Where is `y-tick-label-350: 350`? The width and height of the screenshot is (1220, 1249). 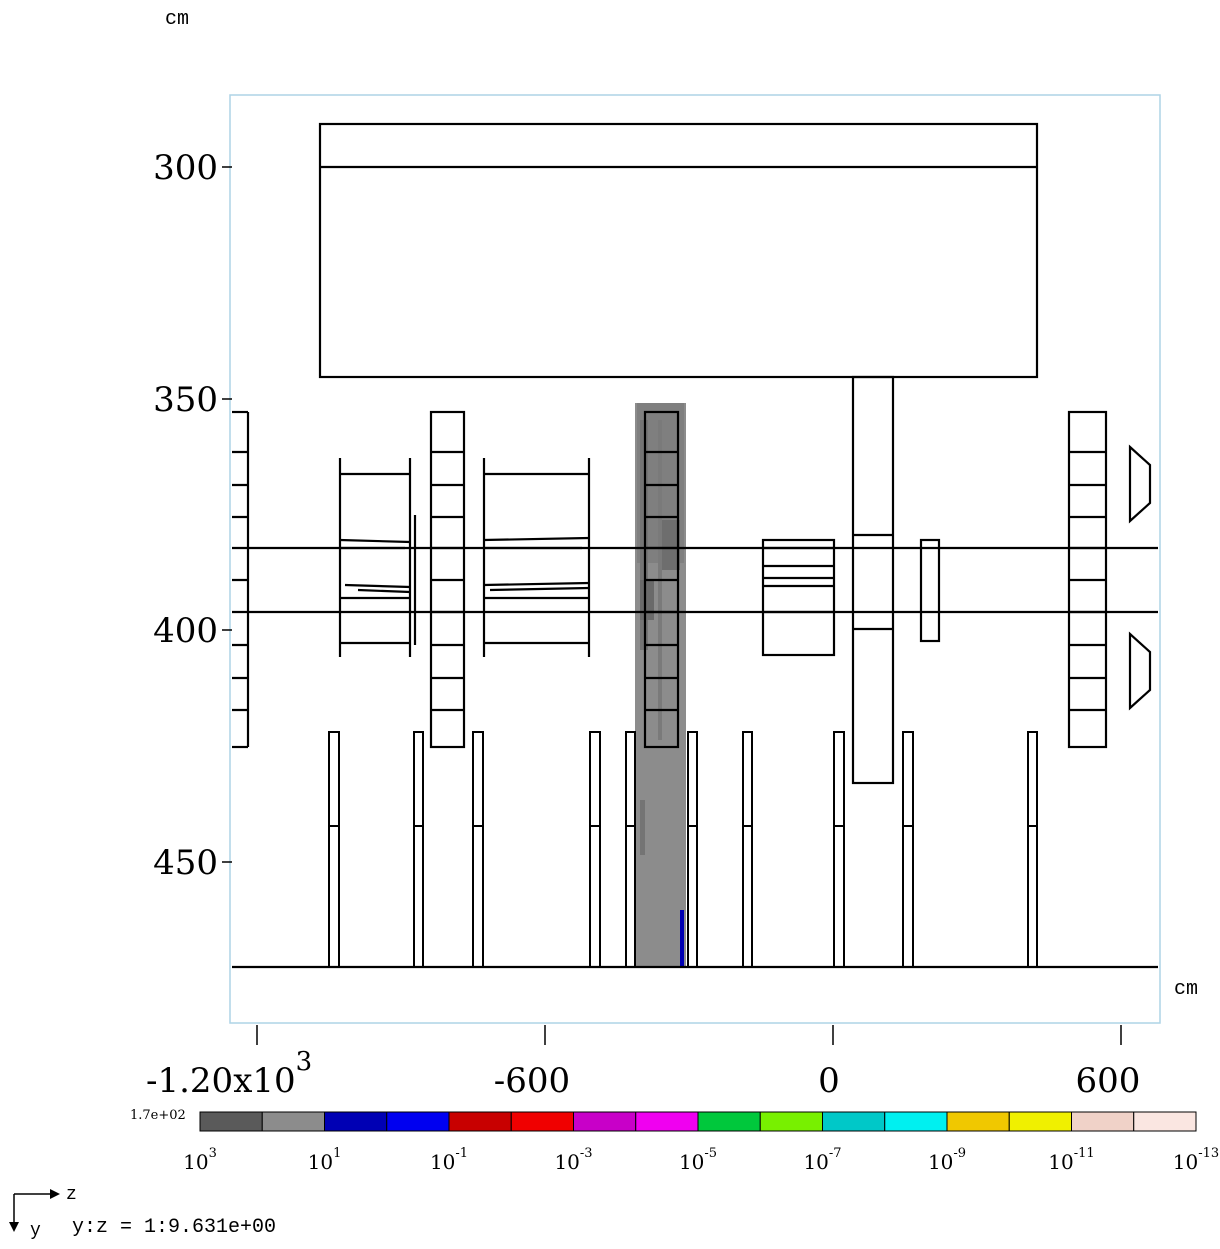
y-tick-label-350: 350 is located at coordinates (185, 400).